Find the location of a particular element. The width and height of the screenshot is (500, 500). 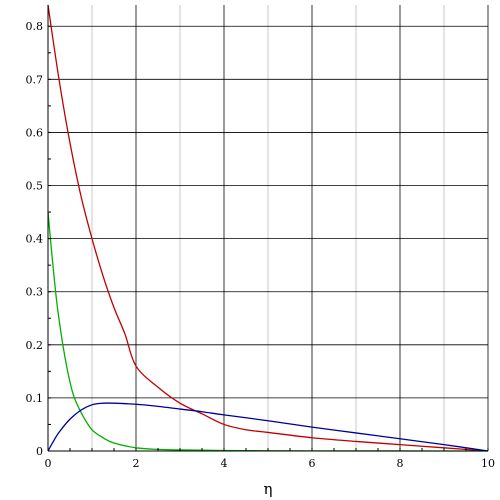

y-tick-label: 0.8 is located at coordinates (35, 26).